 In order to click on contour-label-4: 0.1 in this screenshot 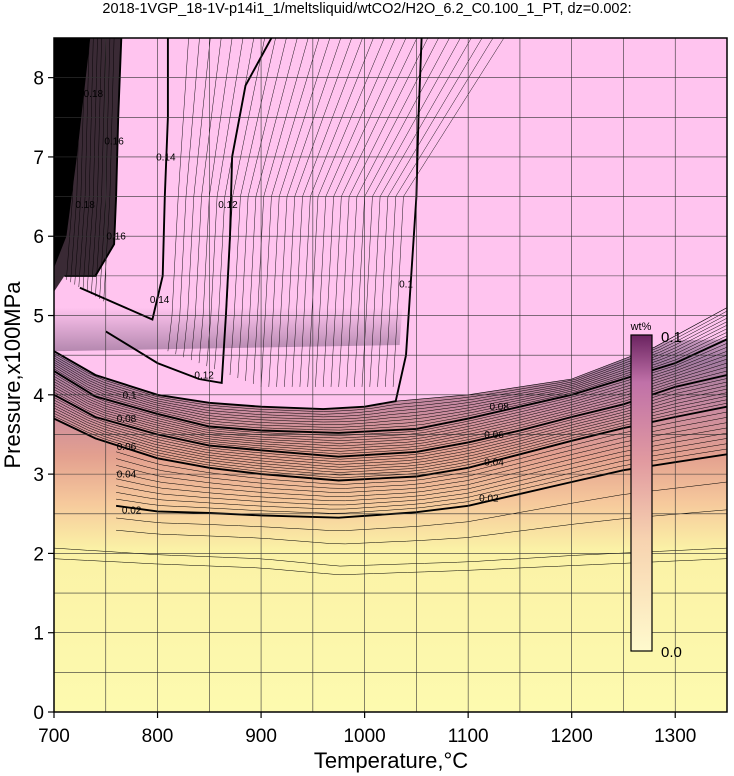, I will do `click(130, 395)`.